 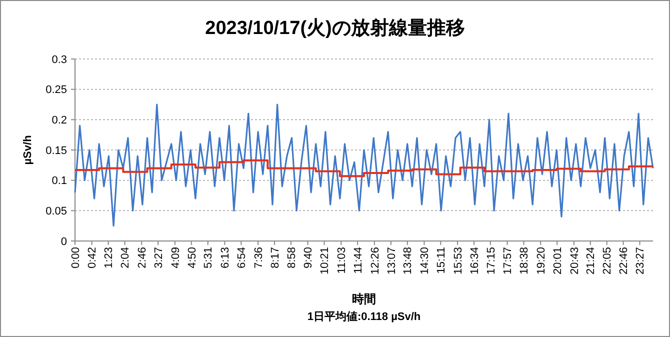 What do you see at coordinates (442, 260) in the screenshot?
I see `x-tick-label: 15:11` at bounding box center [442, 260].